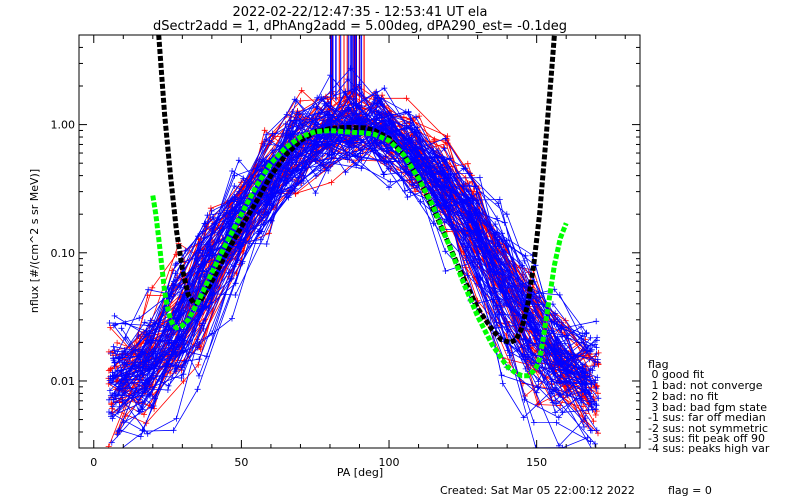 Image resolution: width=800 pixels, height=500 pixels. Describe the element at coordinates (389, 462) in the screenshot. I see `x-tick-label: 100` at that location.